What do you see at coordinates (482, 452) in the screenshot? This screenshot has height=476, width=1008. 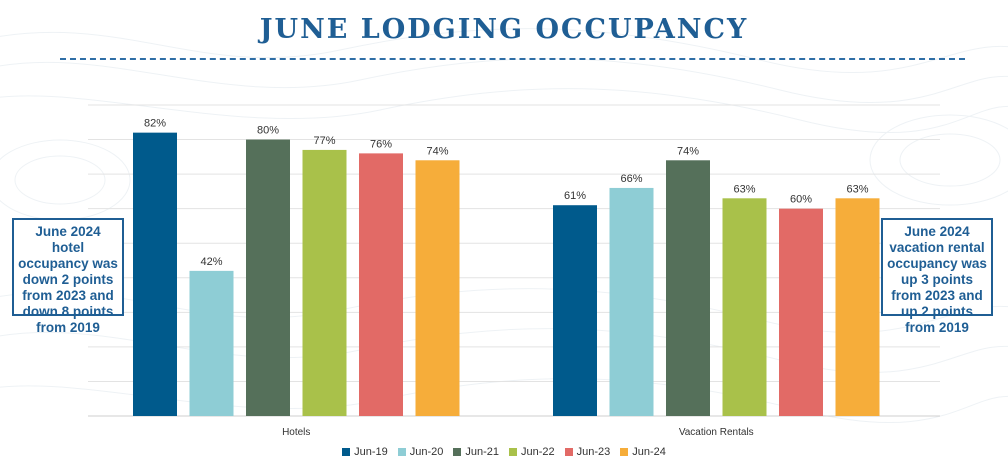 I see `legend-label: Jun-21` at bounding box center [482, 452].